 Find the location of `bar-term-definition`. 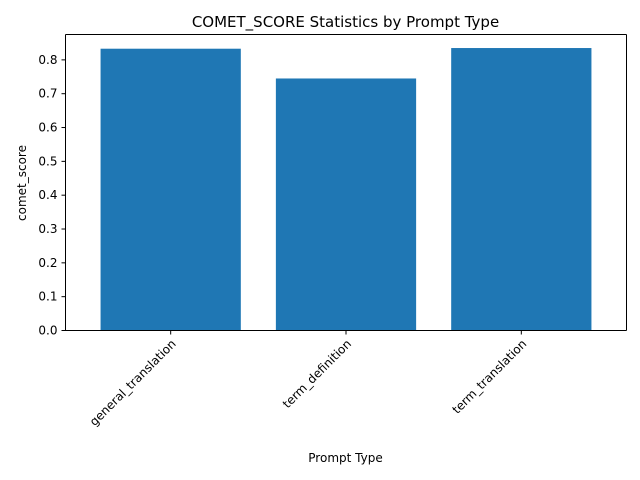

bar-term-definition is located at coordinates (346, 204).